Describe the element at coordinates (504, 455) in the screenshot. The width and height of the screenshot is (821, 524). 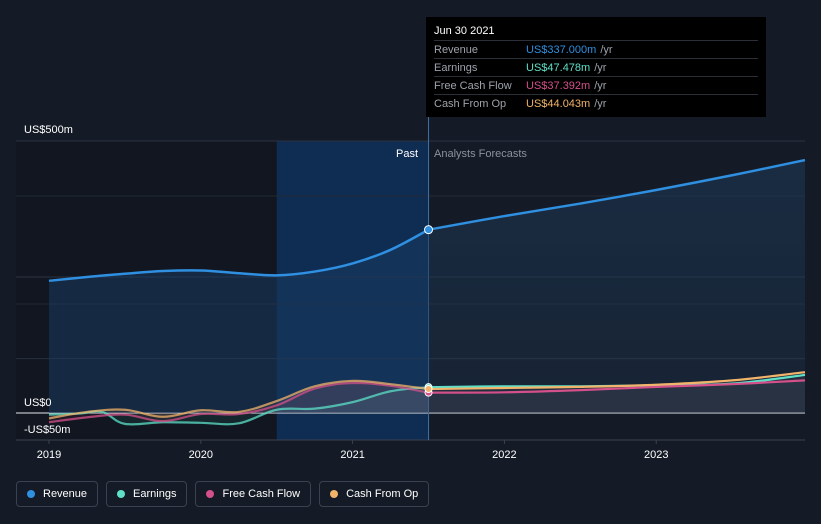
I see `x-tick-label: 2022` at that location.